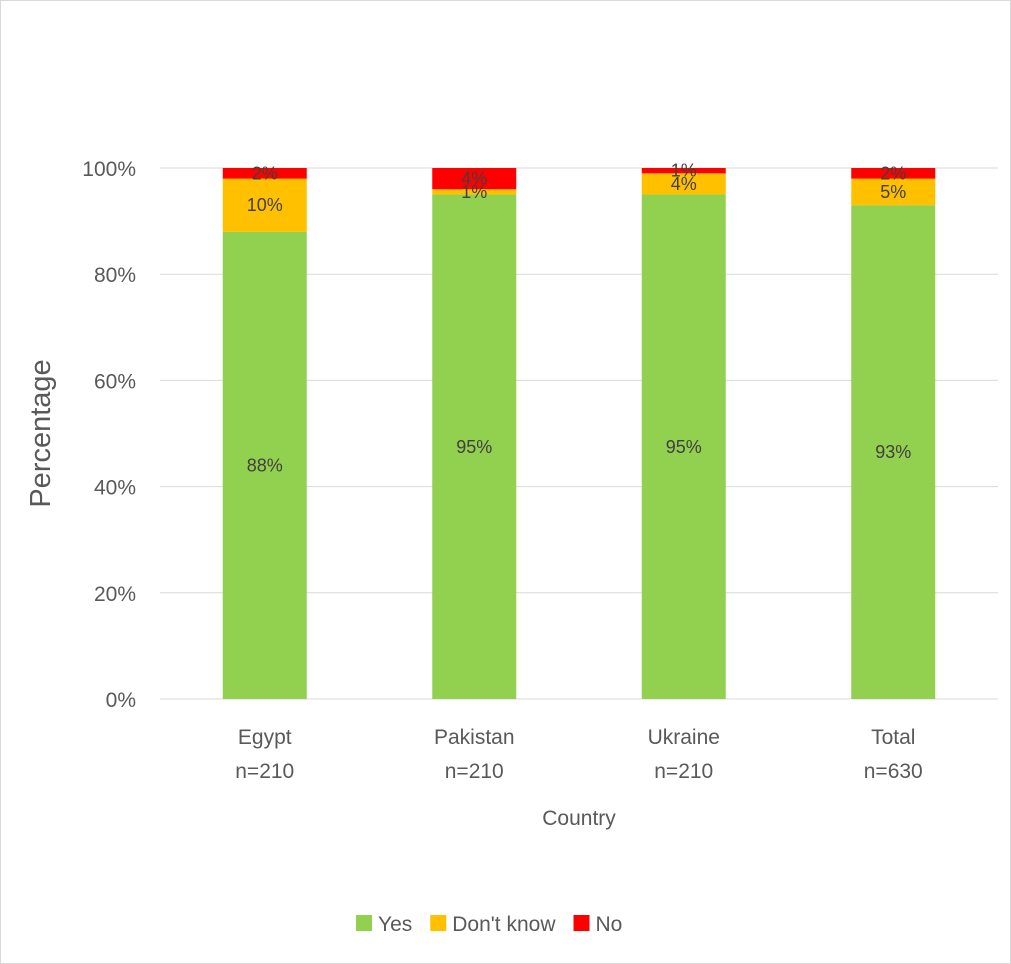 This screenshot has height=964, width=1011. I want to click on legend-label: Don't know, so click(504, 924).